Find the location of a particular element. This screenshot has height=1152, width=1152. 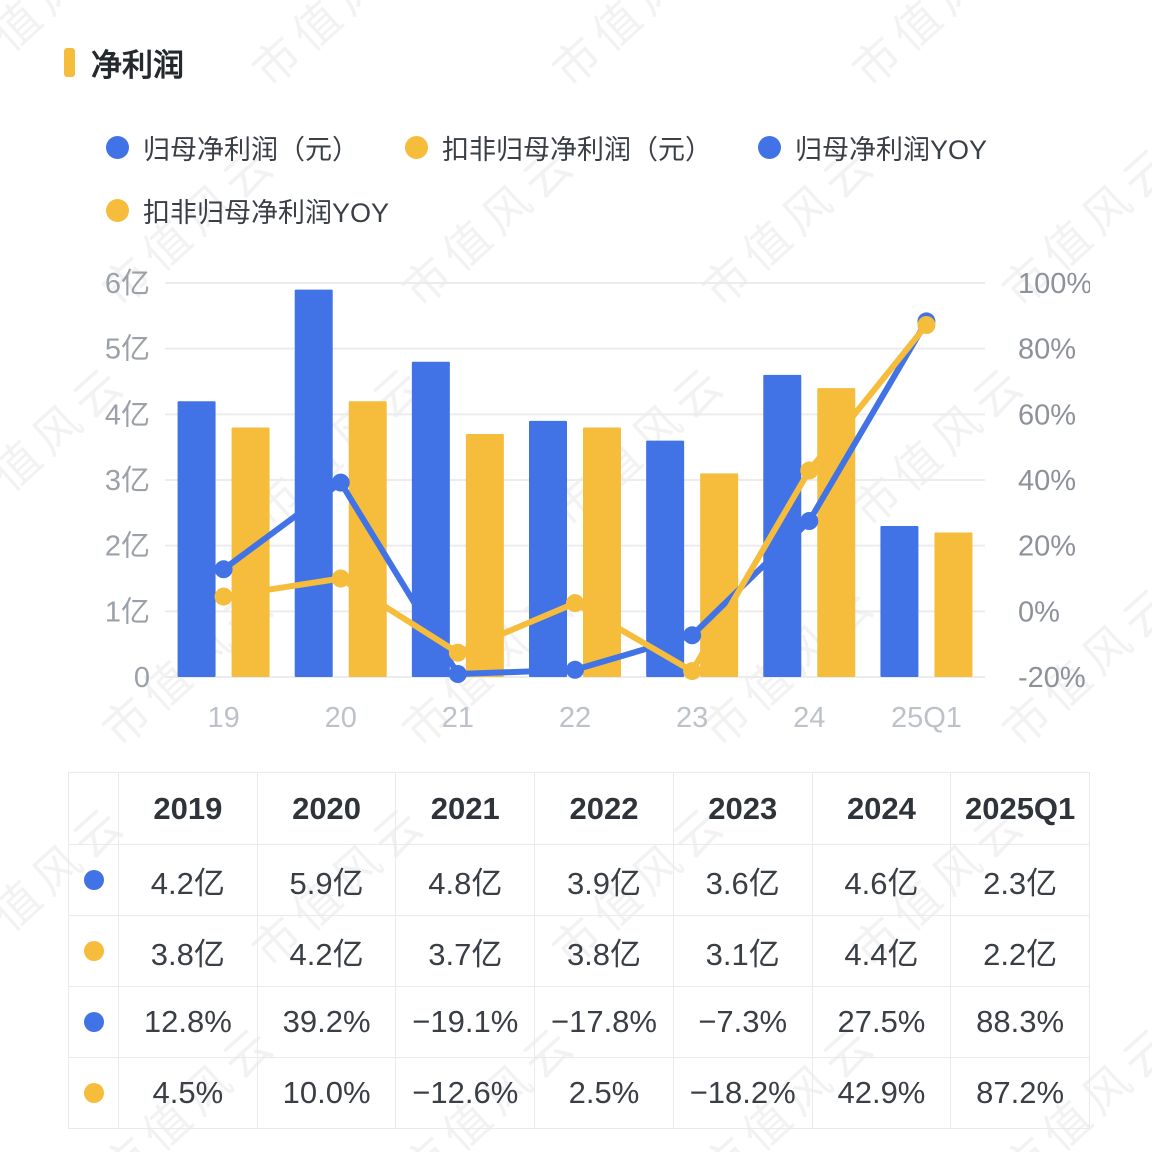

table-value-cell: 39.2% is located at coordinates (326, 1021).